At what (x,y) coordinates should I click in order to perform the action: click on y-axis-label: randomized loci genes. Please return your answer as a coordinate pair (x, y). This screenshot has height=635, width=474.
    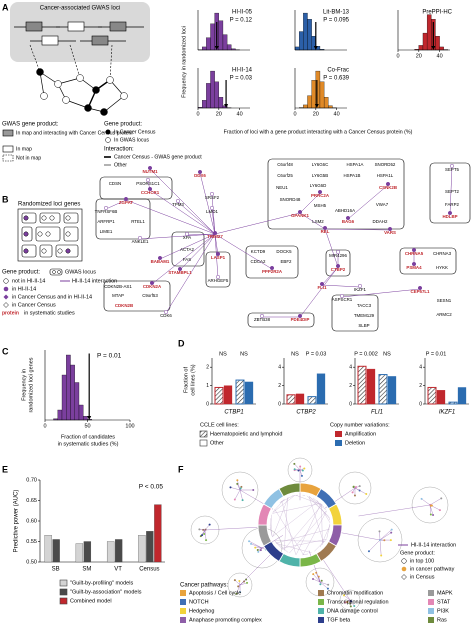
    Looking at the image, I should click on (31, 384).